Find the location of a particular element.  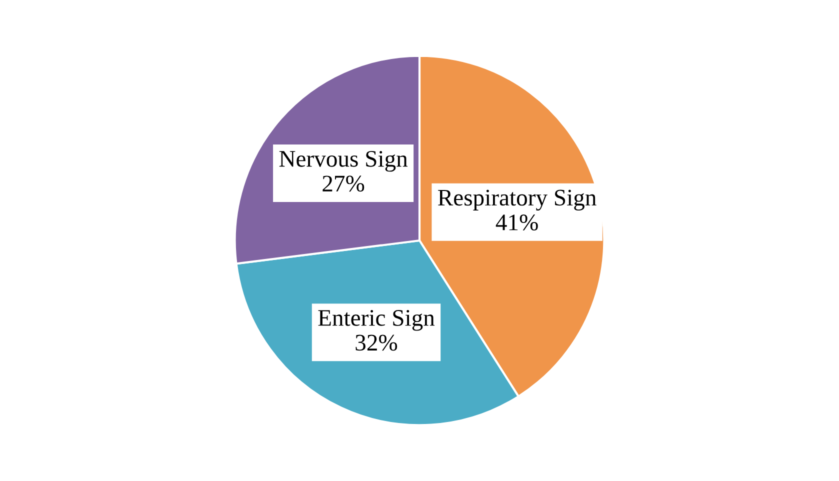

slice-label: Respiratory Sign is located at coordinates (517, 200).